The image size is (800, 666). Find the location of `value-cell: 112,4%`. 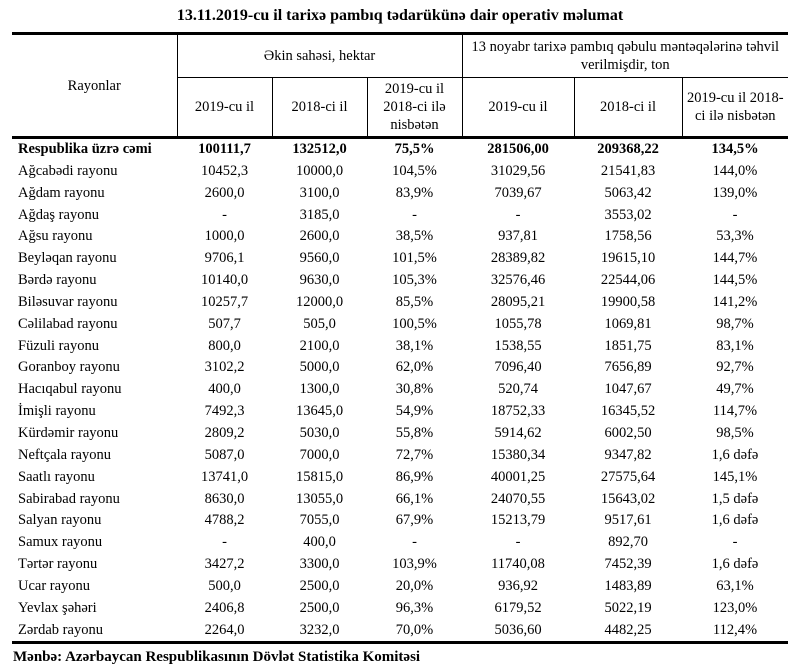

value-cell: 112,4% is located at coordinates (735, 632).